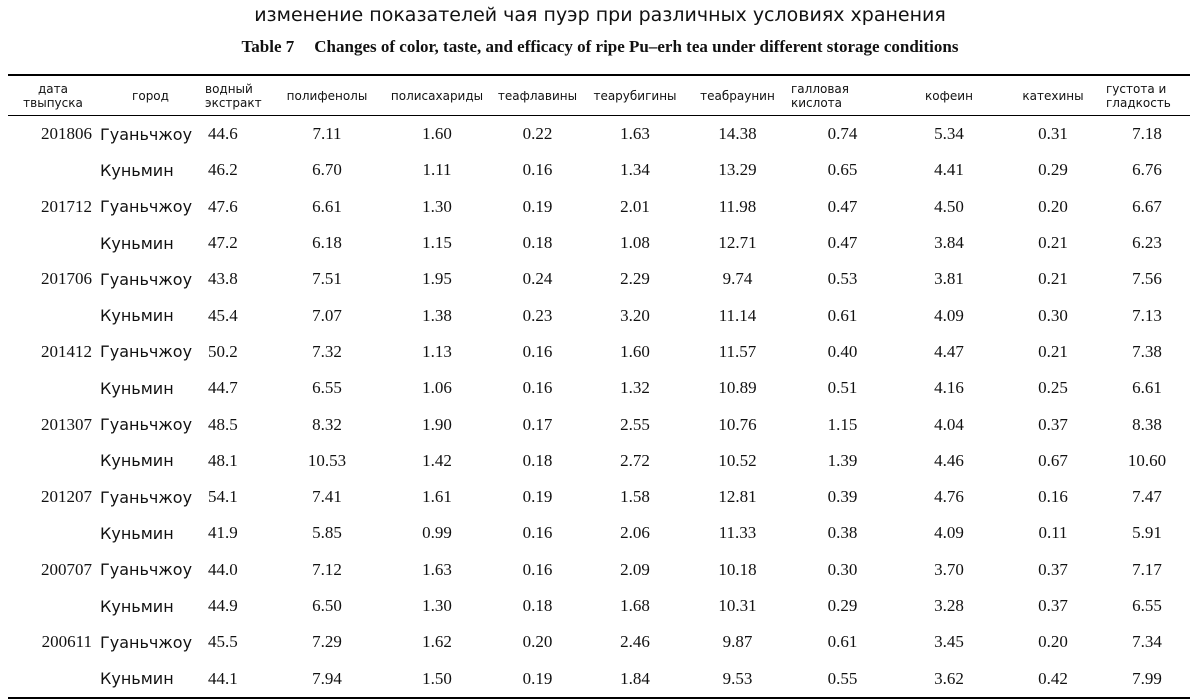 The width and height of the screenshot is (1200, 699). What do you see at coordinates (1147, 533) in the screenshot?
I see `thickness-smoothness-cell: 5.91` at bounding box center [1147, 533].